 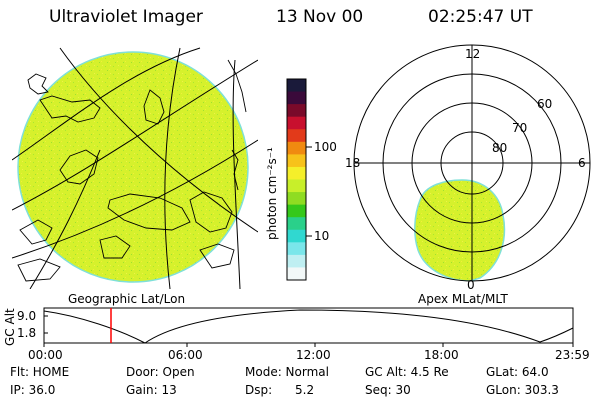 I want to click on right-panel-caption: Apex MLat/MLT, so click(x=463, y=299).